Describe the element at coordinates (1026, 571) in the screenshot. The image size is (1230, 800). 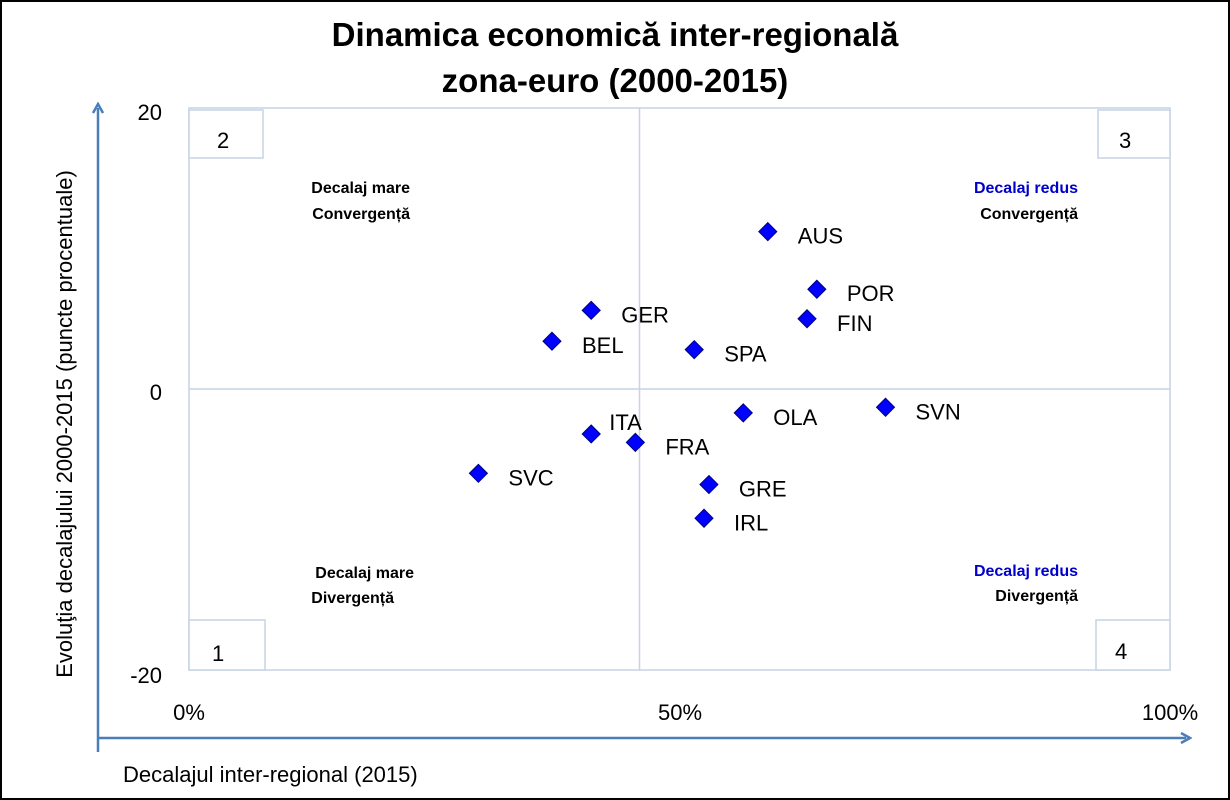
I see `quadrant-4-line-1: Decalaj redus` at that location.